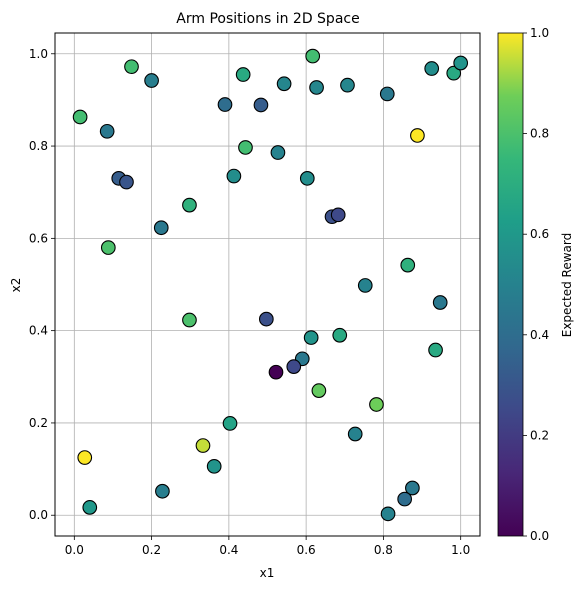 The width and height of the screenshot is (584, 590). Describe the element at coordinates (38, 331) in the screenshot. I see `y-tick-label: 0.4` at that location.